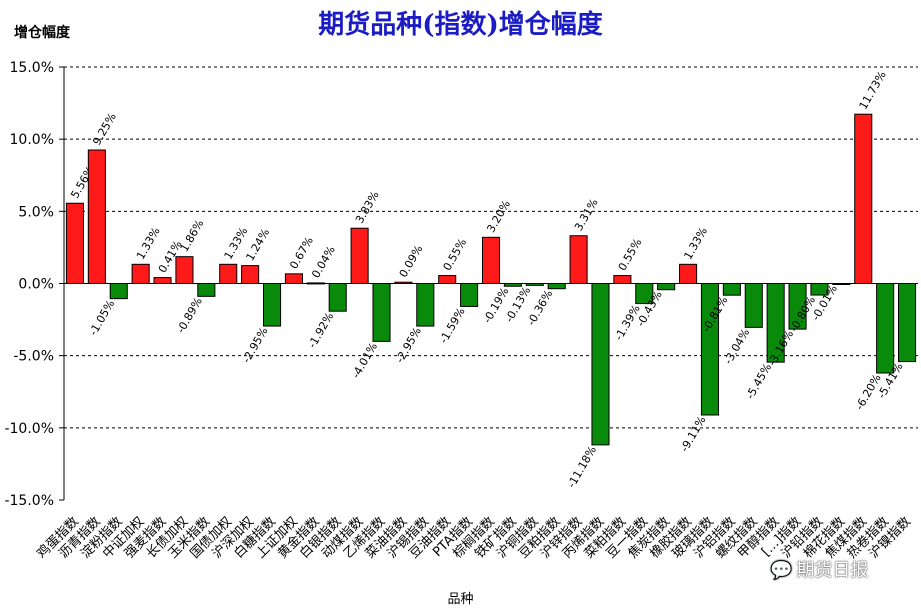 This screenshot has height=609, width=921. I want to click on data-label: 9.25%, so click(104, 129).